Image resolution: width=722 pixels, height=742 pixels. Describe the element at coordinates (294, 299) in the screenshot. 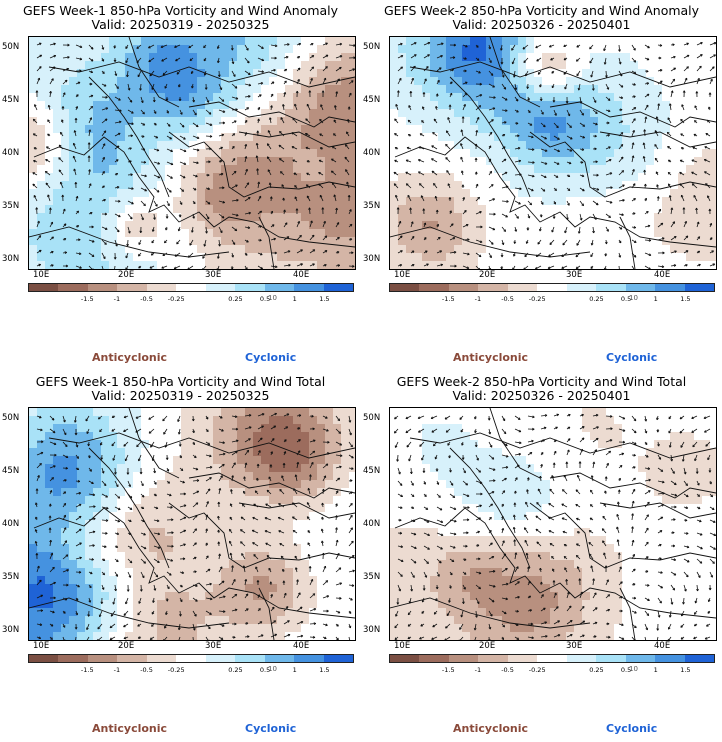

I see `colorbar-tick-label: 1` at that location.